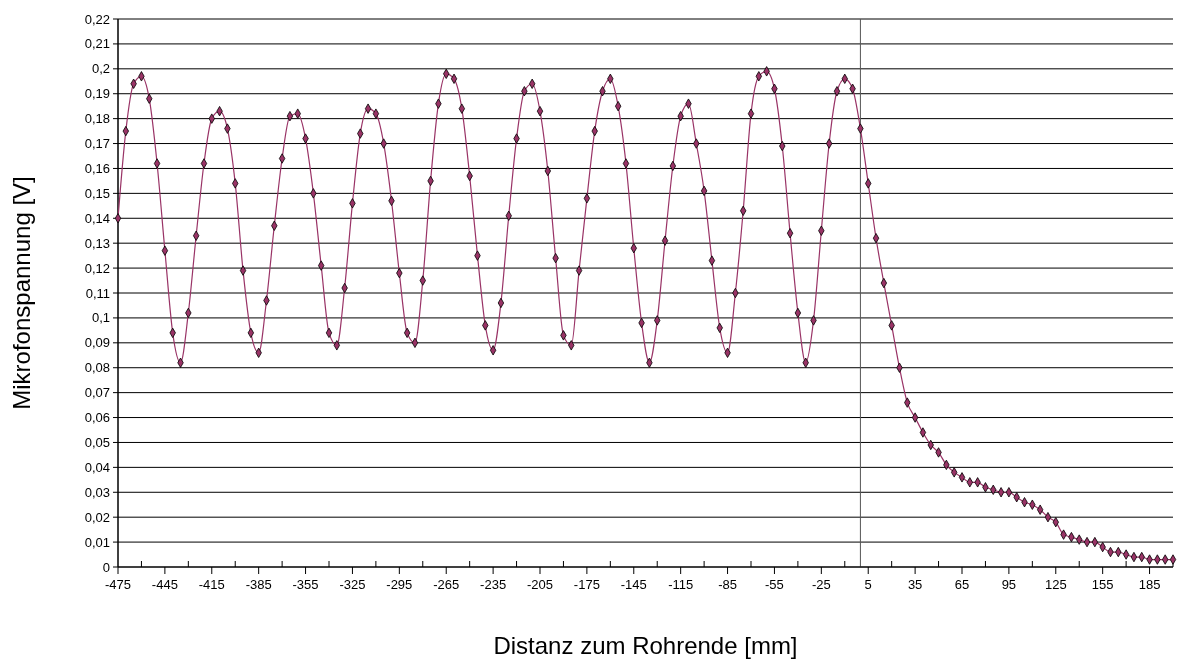 The image size is (1187, 660). I want to click on x-tick-label: -415, so click(211, 584).